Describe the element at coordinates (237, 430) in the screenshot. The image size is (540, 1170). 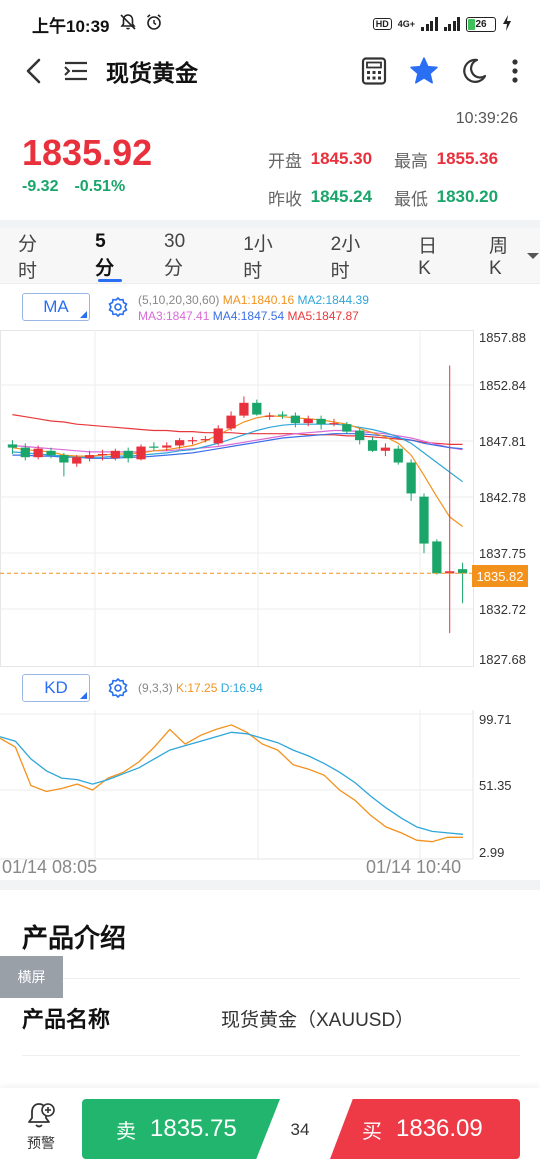
I see `ma5-line` at that location.